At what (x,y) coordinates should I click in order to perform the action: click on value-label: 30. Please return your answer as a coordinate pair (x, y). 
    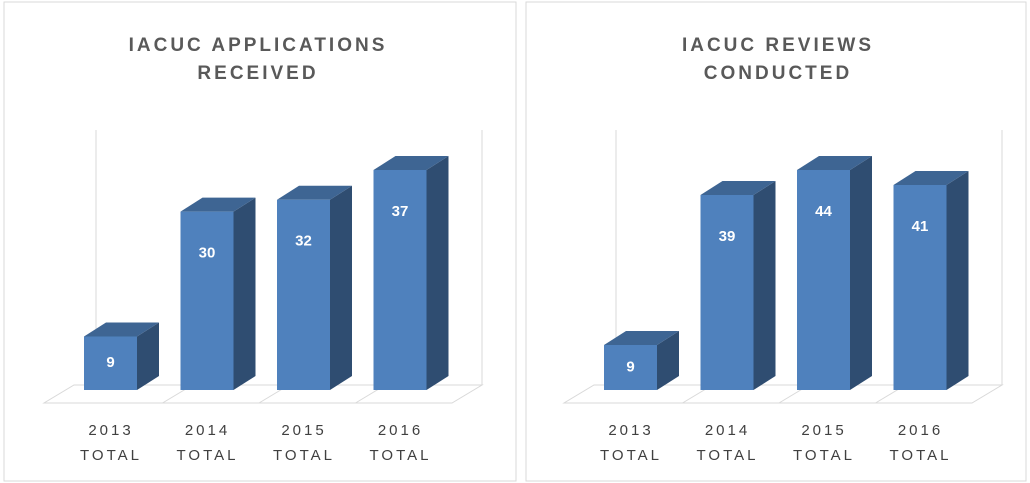
    Looking at the image, I should click on (207, 253).